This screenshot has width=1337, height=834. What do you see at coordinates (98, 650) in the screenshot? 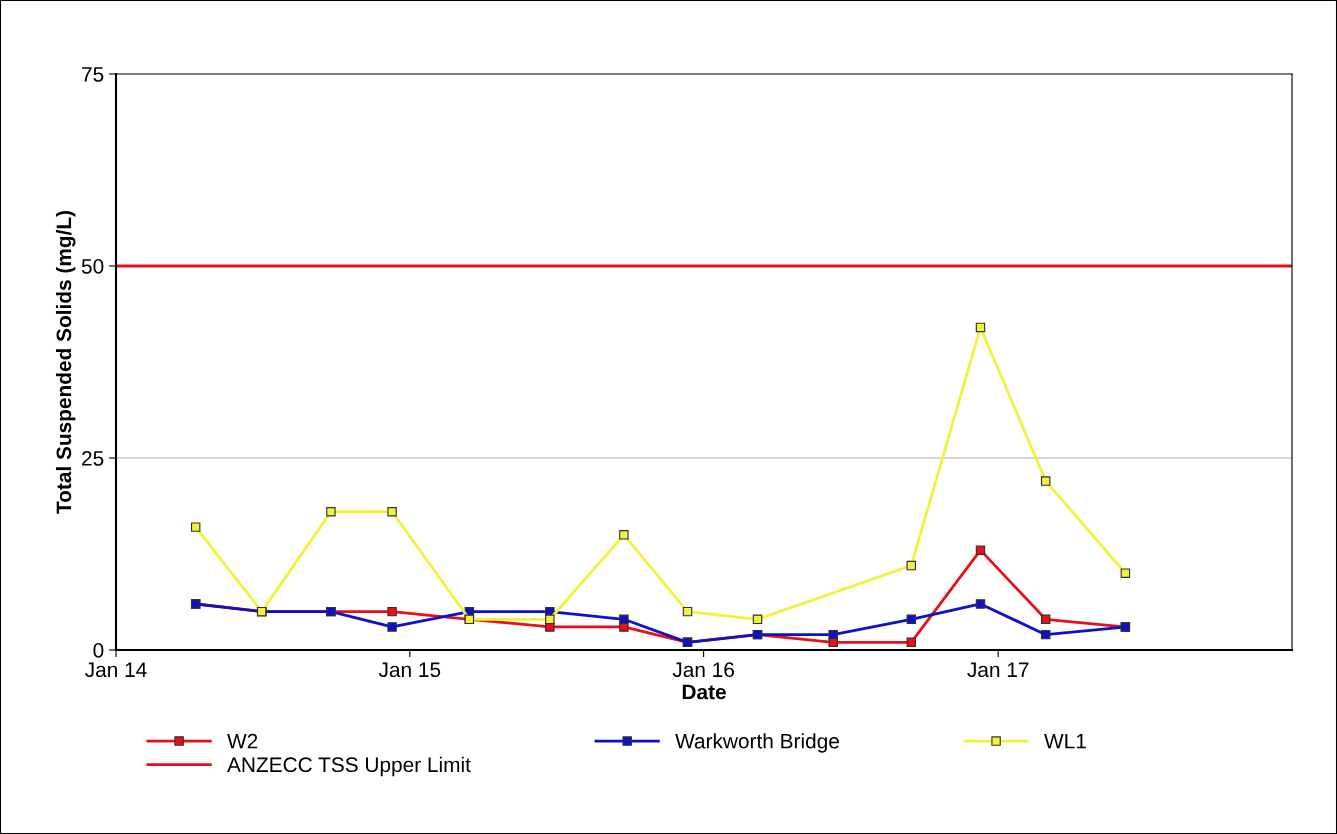
I see `y-tick-label: 0` at bounding box center [98, 650].